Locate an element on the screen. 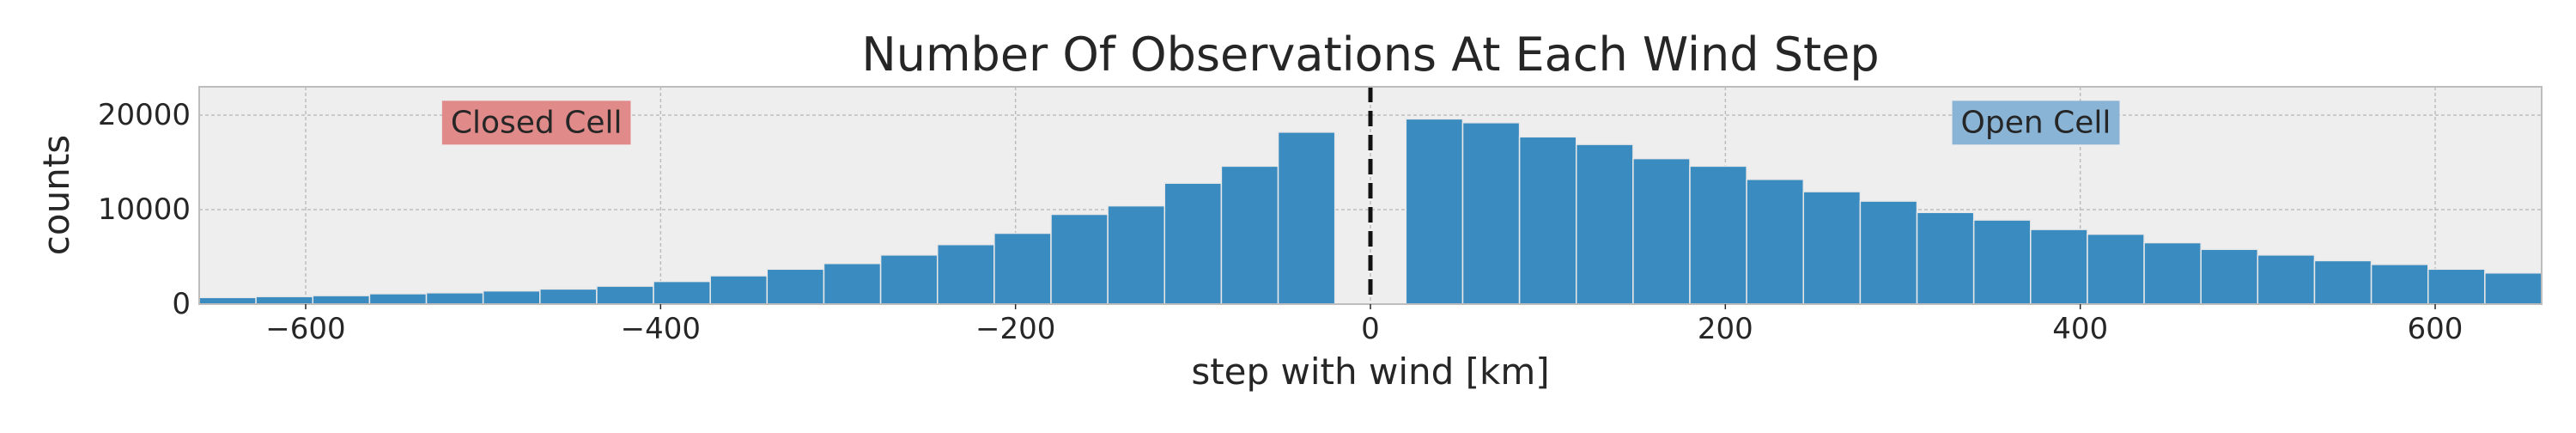 This screenshot has height=433, width=2576. x-axis-ticks: −600 −400 −200 0 200 400 600 is located at coordinates (1364, 325).